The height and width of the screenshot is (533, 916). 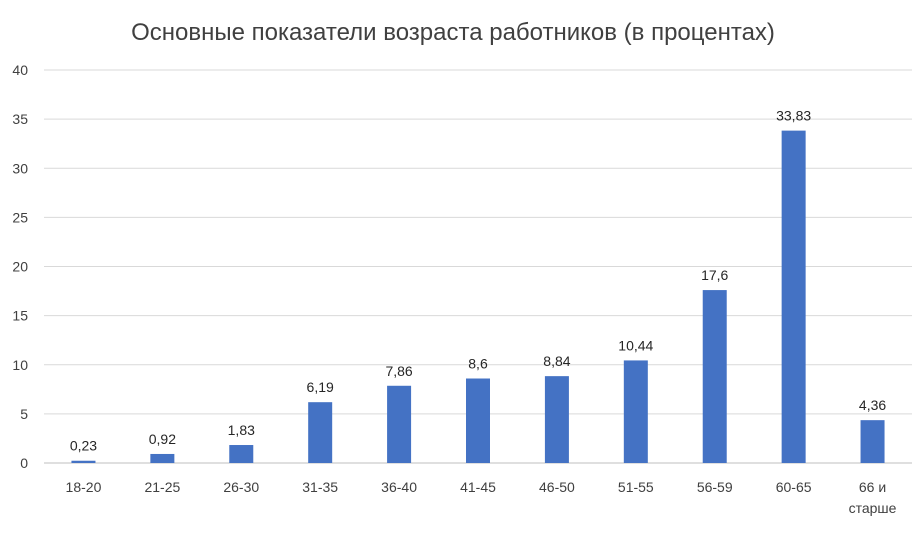 I want to click on data-label: 6,19, so click(x=320, y=387).